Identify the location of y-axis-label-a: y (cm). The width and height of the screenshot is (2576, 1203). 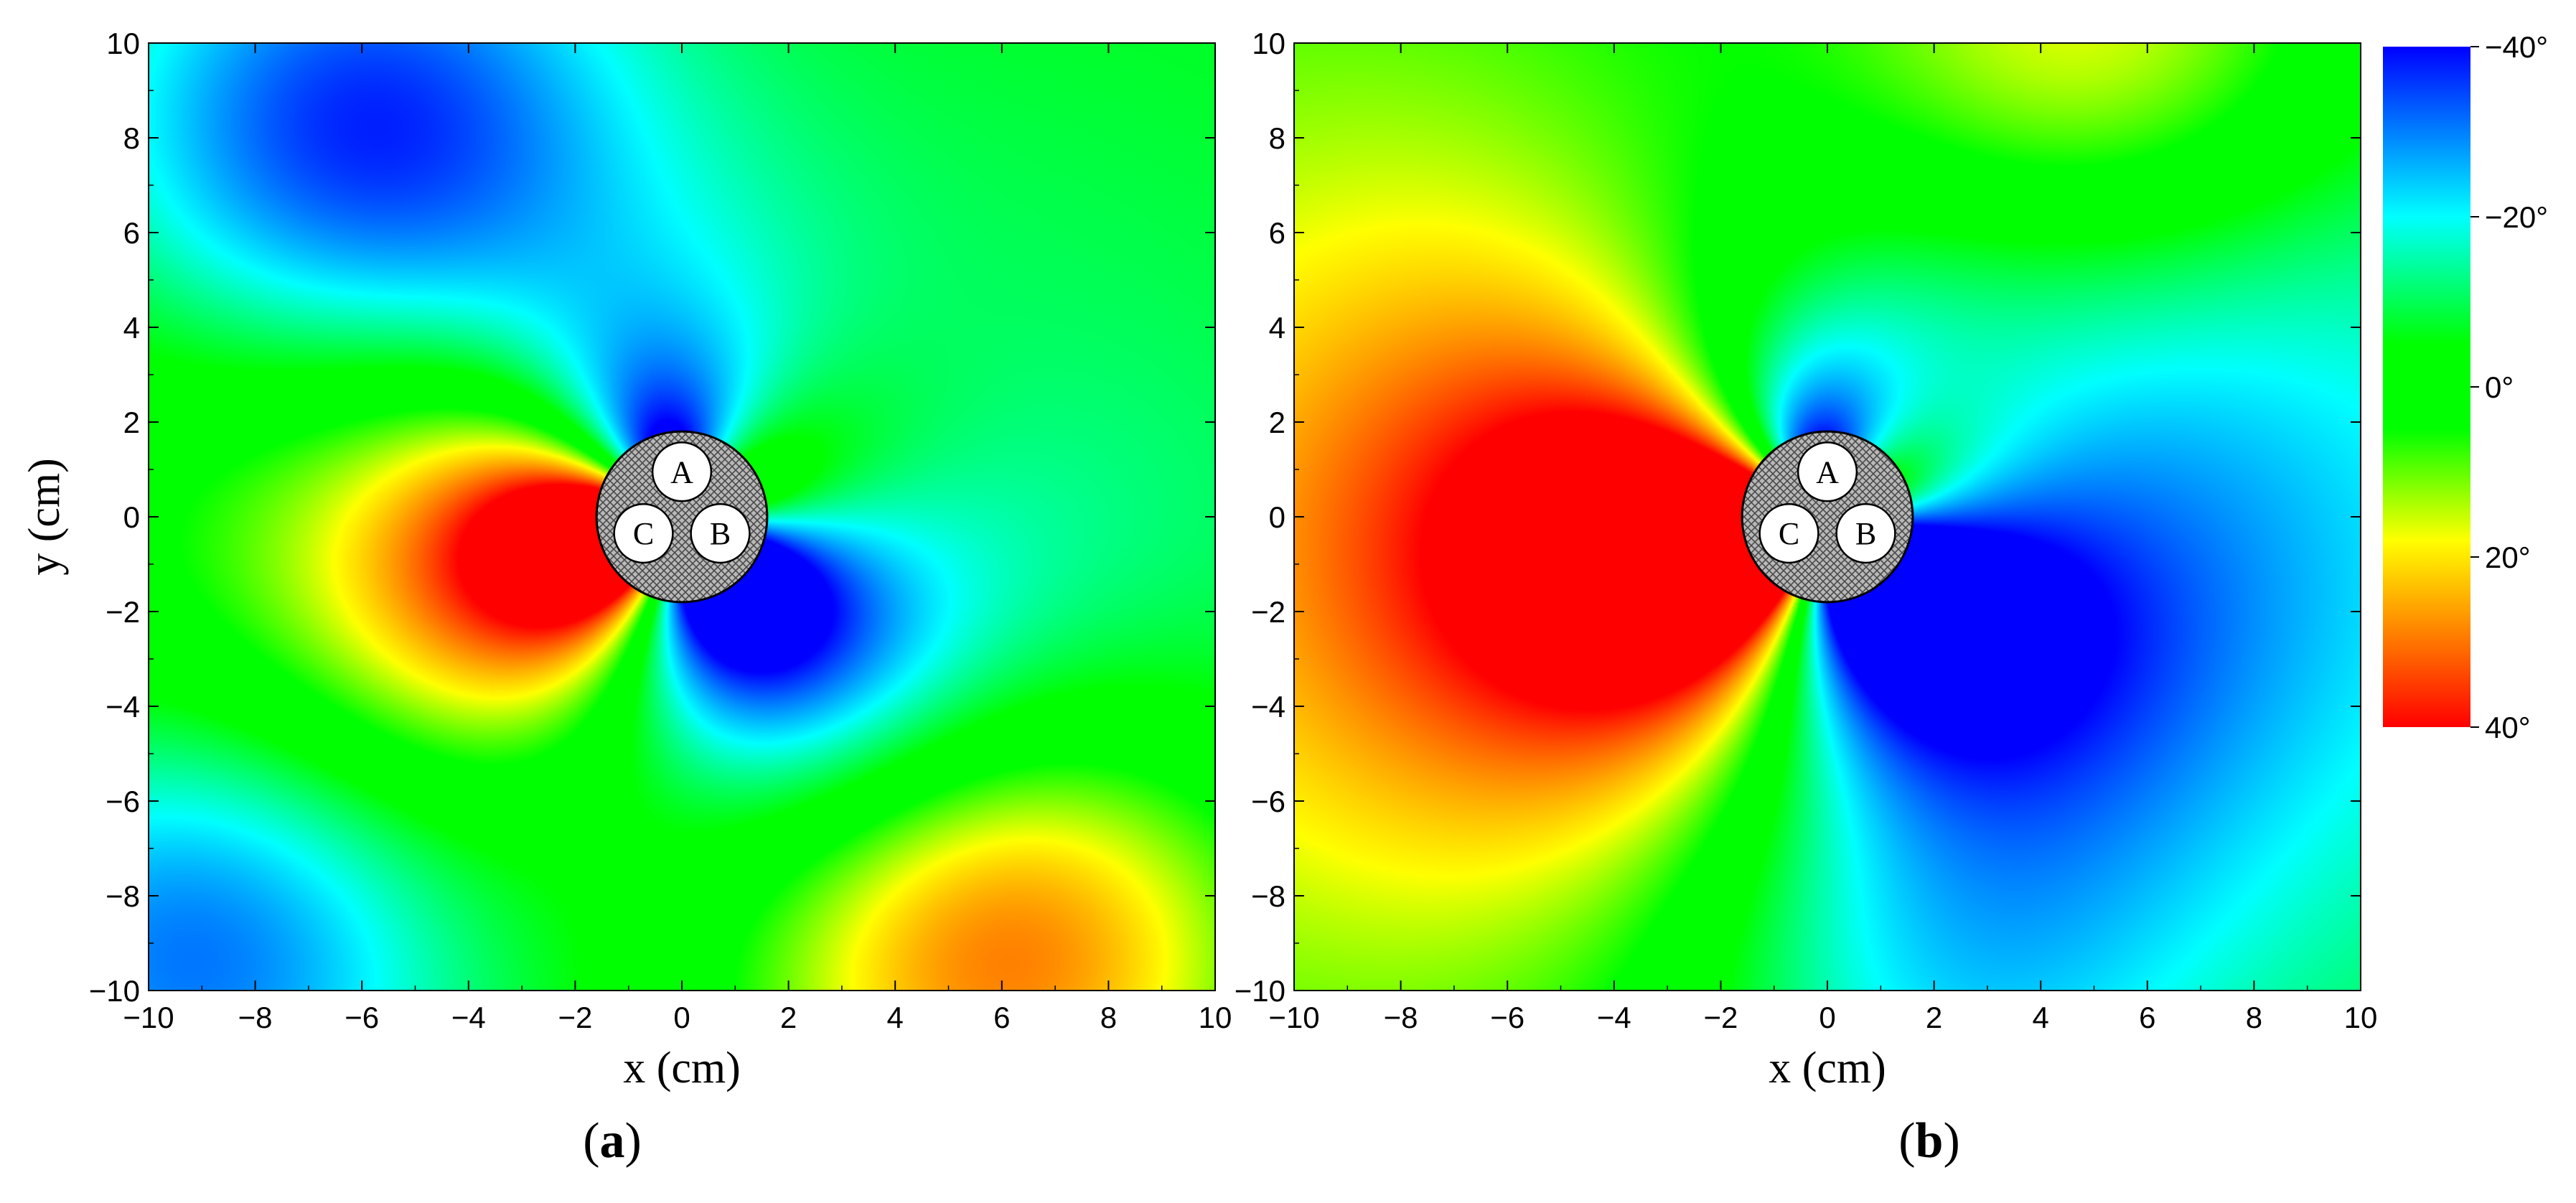
(45, 517).